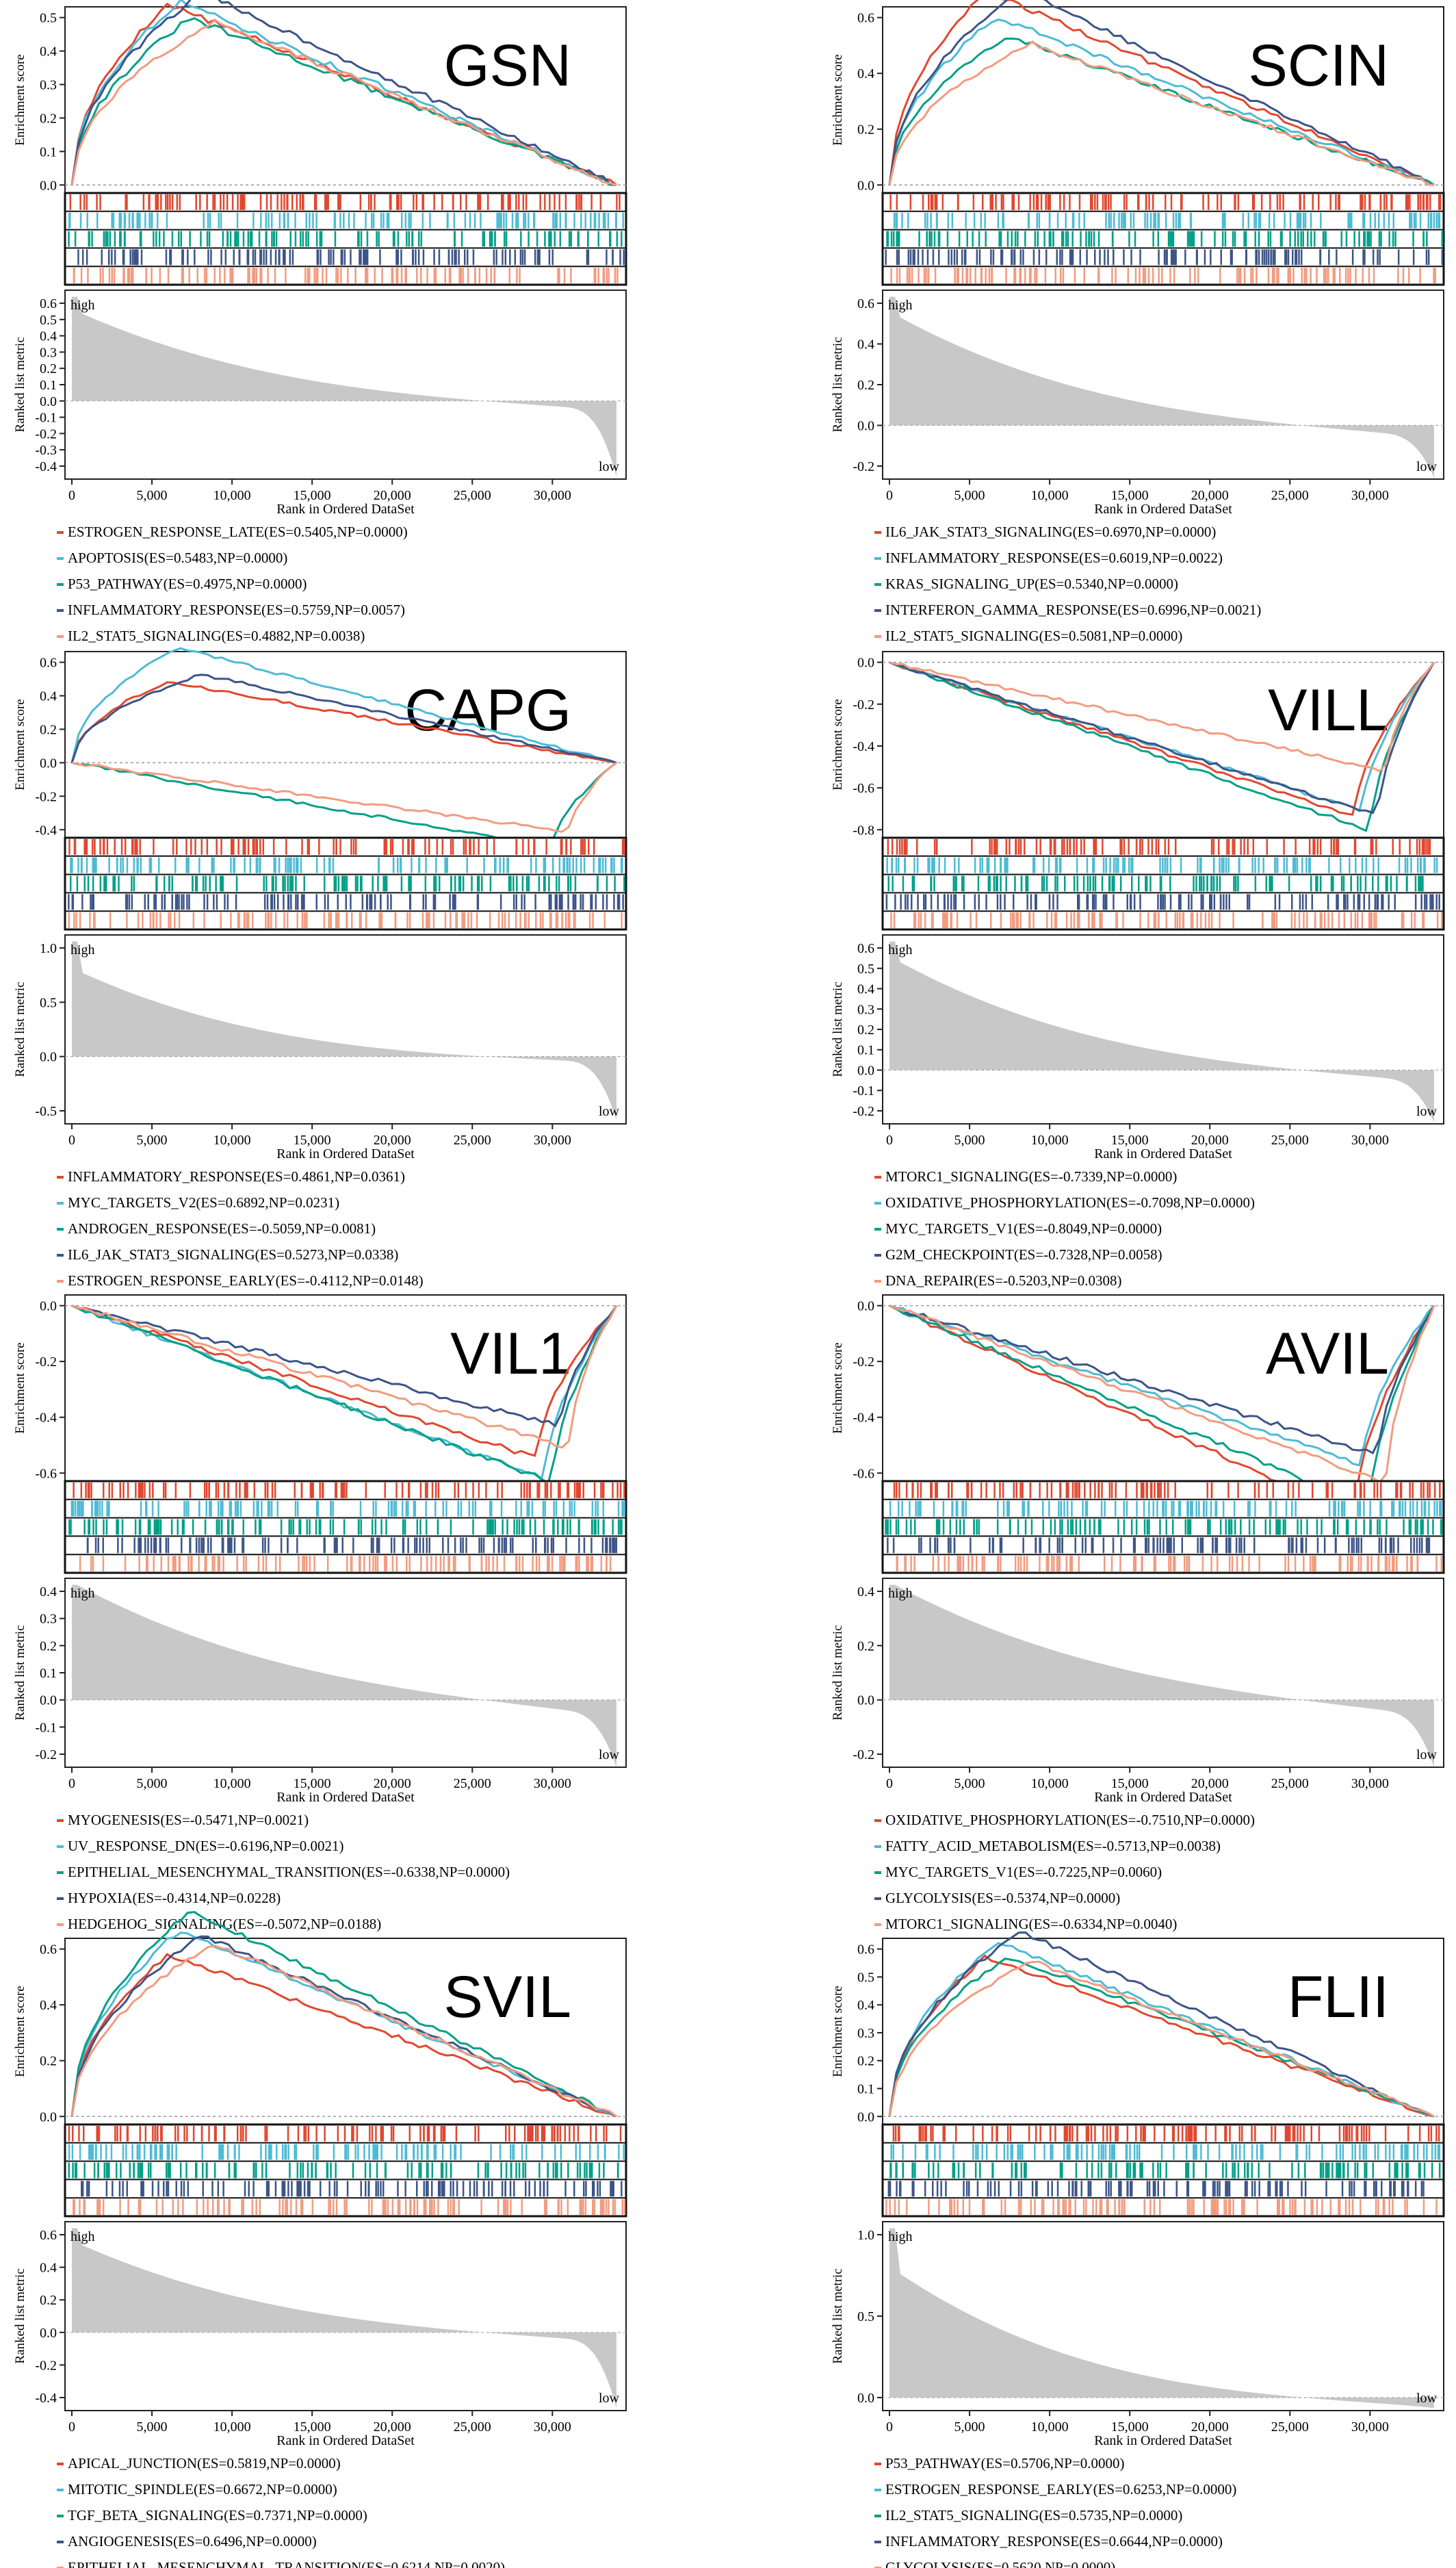 The width and height of the screenshot is (1456, 2568). Describe the element at coordinates (48, 2236) in the screenshot. I see `rank-tick-label: 0.6` at that location.